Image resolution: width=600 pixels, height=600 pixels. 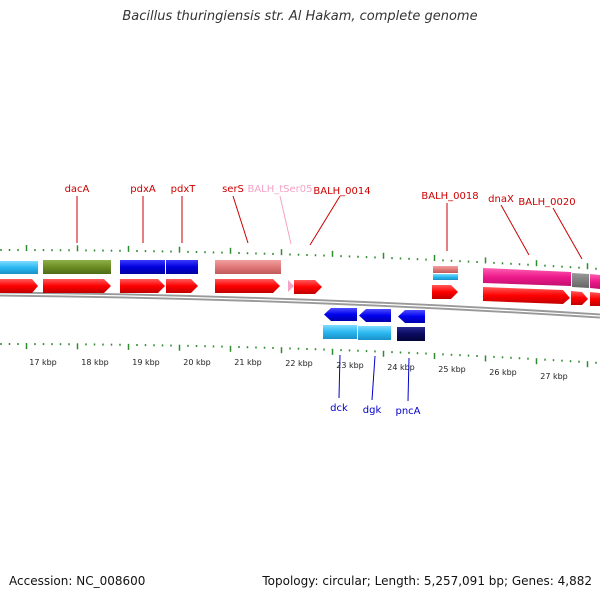 What do you see at coordinates (248, 362) in the screenshot?
I see `scale-label-21kbp: 21 kbp` at bounding box center [248, 362].